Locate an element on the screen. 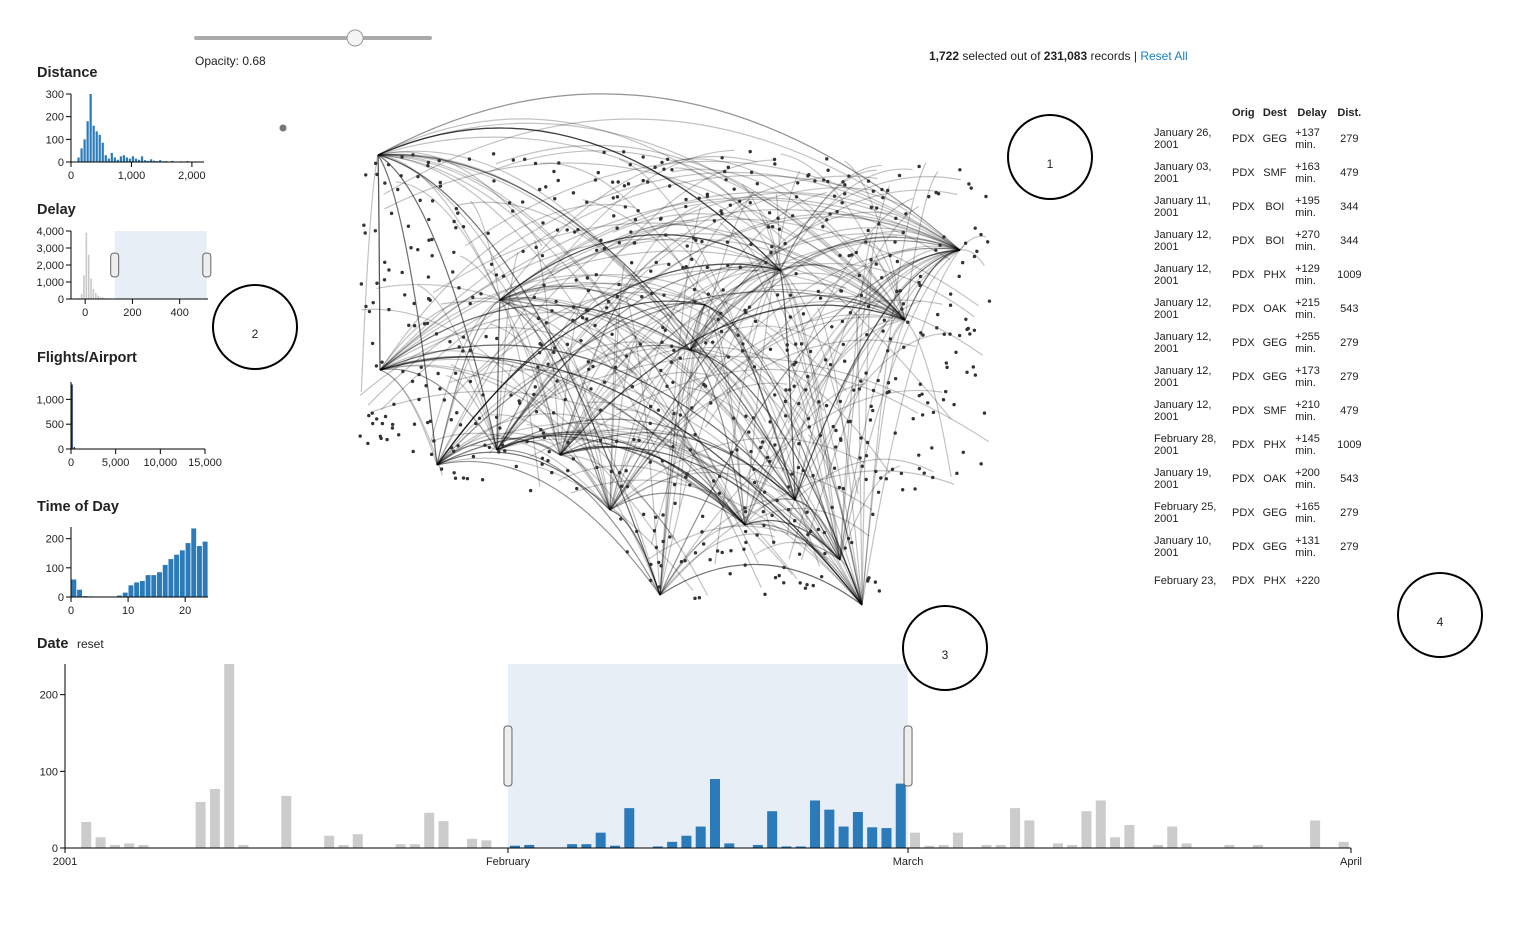  reset-all-link: Reset All is located at coordinates (1163, 56).